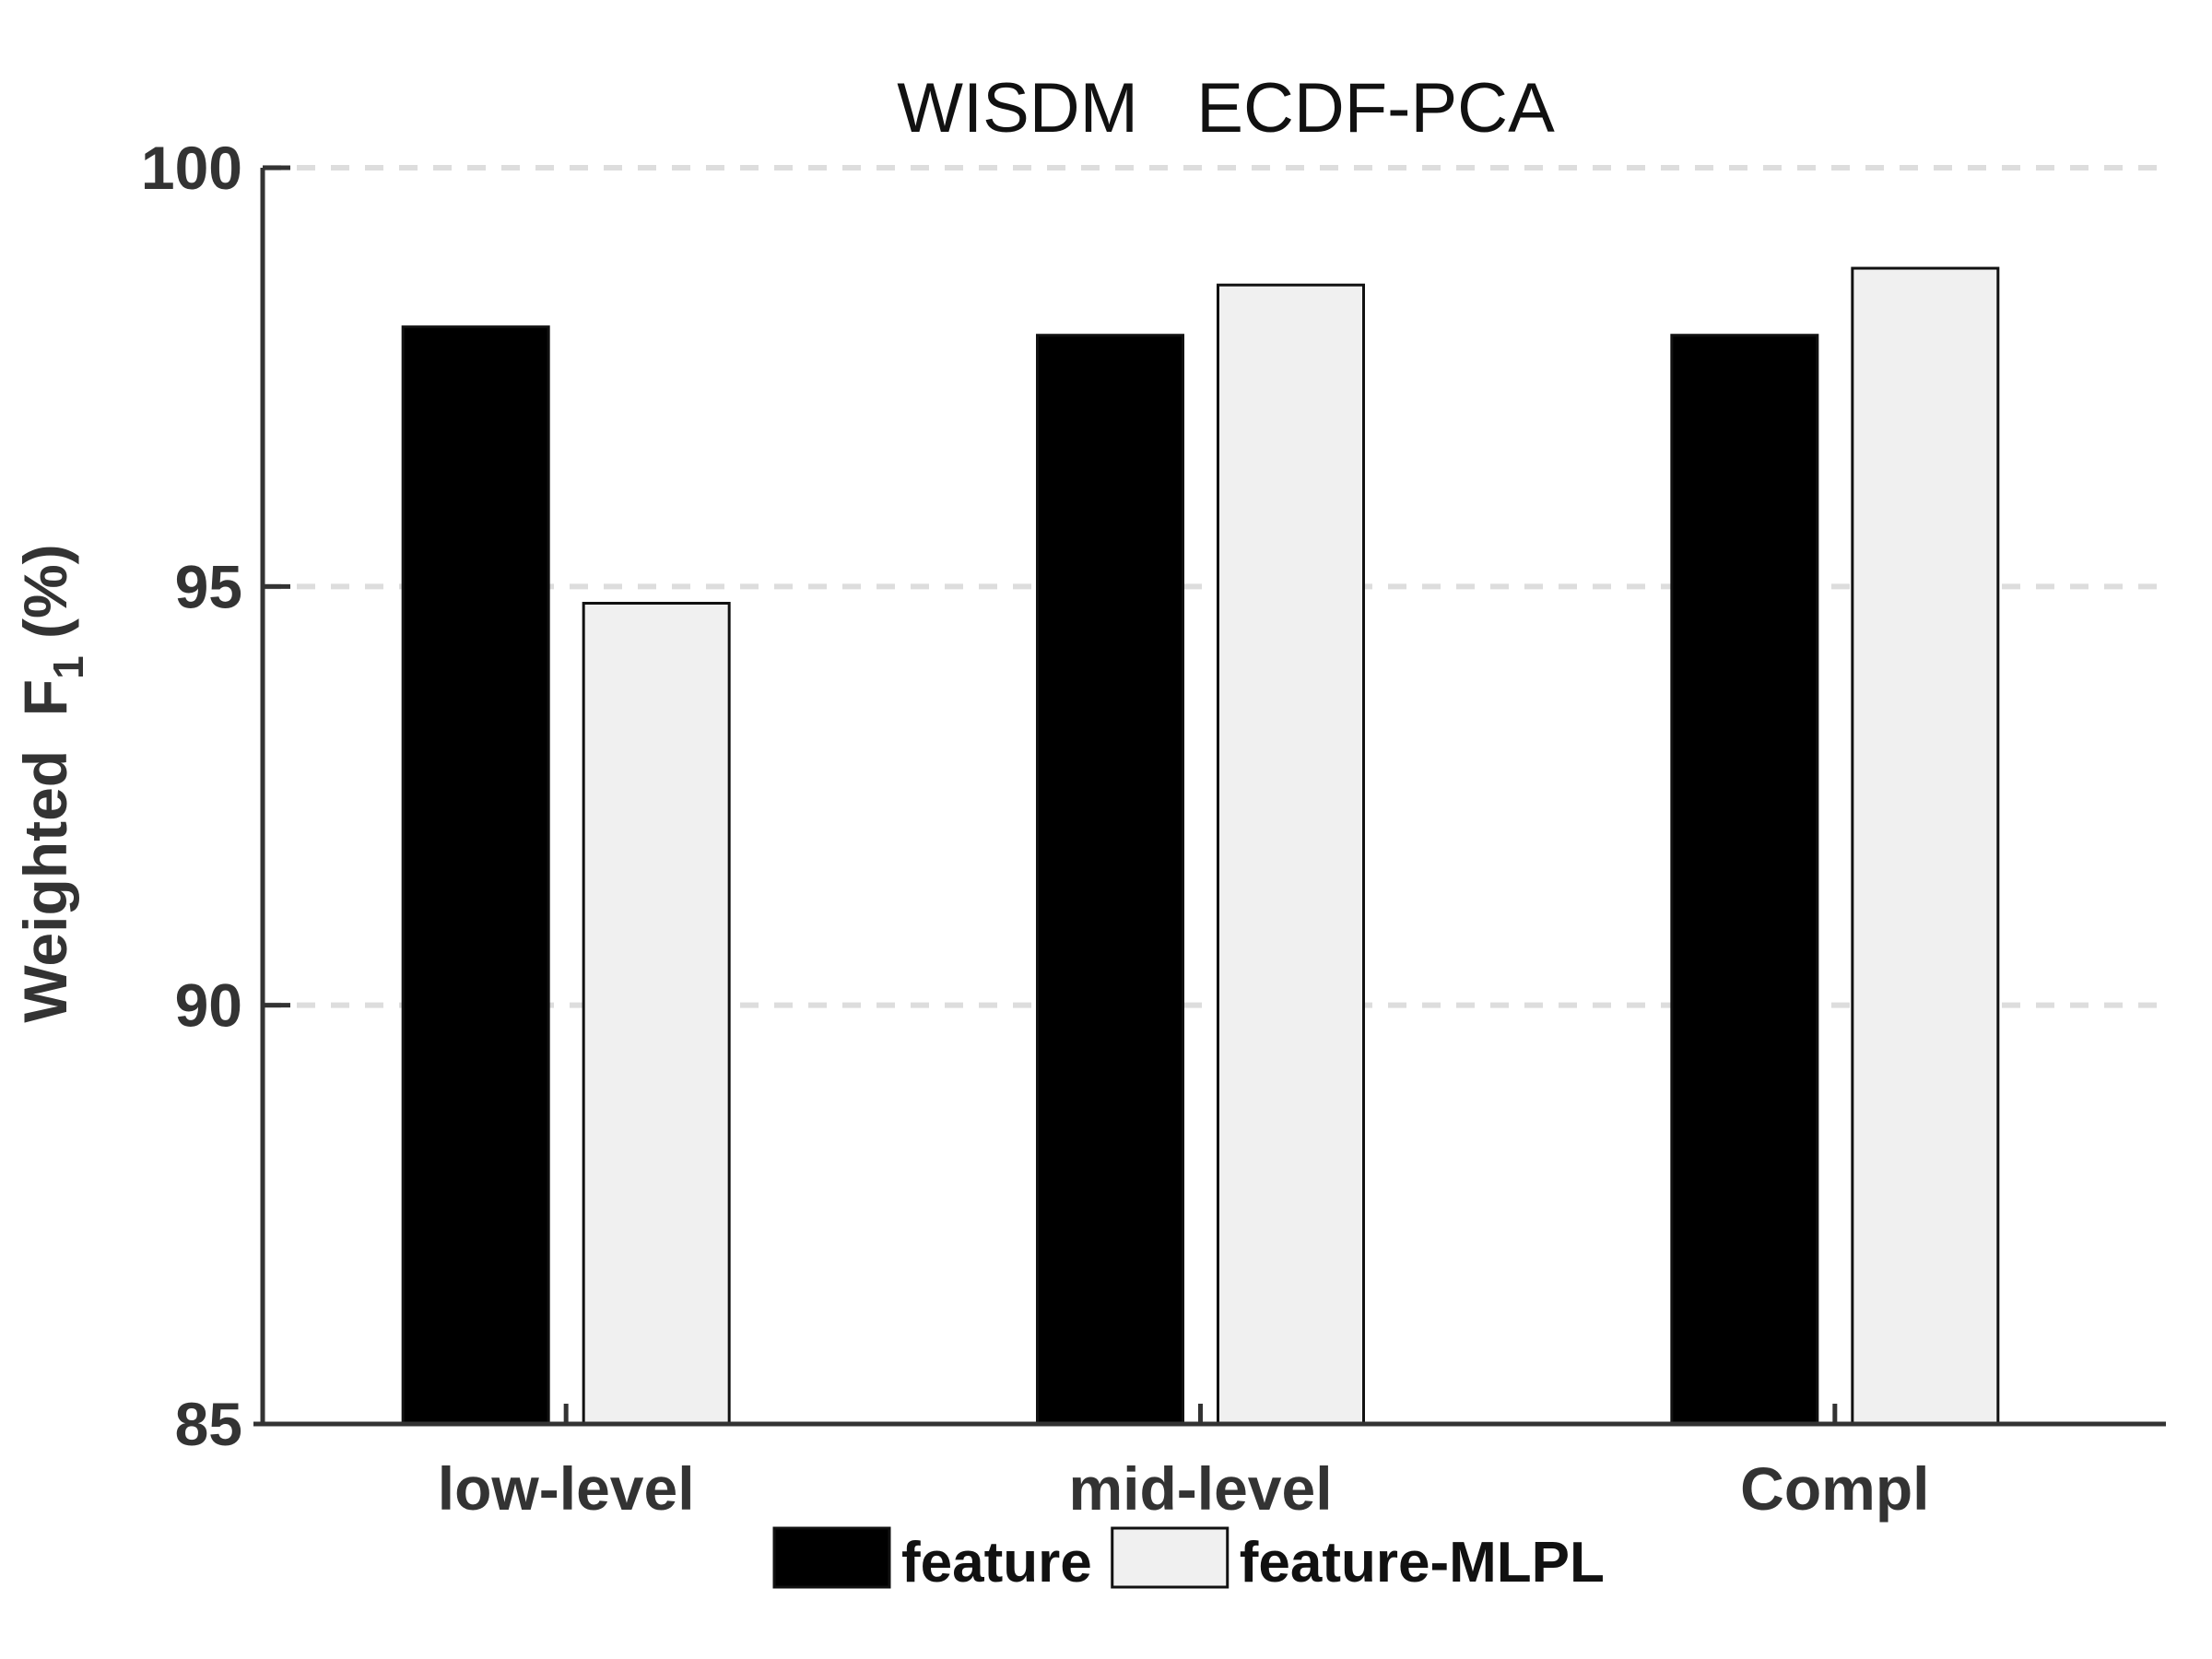  What do you see at coordinates (831, 1557) in the screenshot?
I see `legend-swatch-feature` at bounding box center [831, 1557].